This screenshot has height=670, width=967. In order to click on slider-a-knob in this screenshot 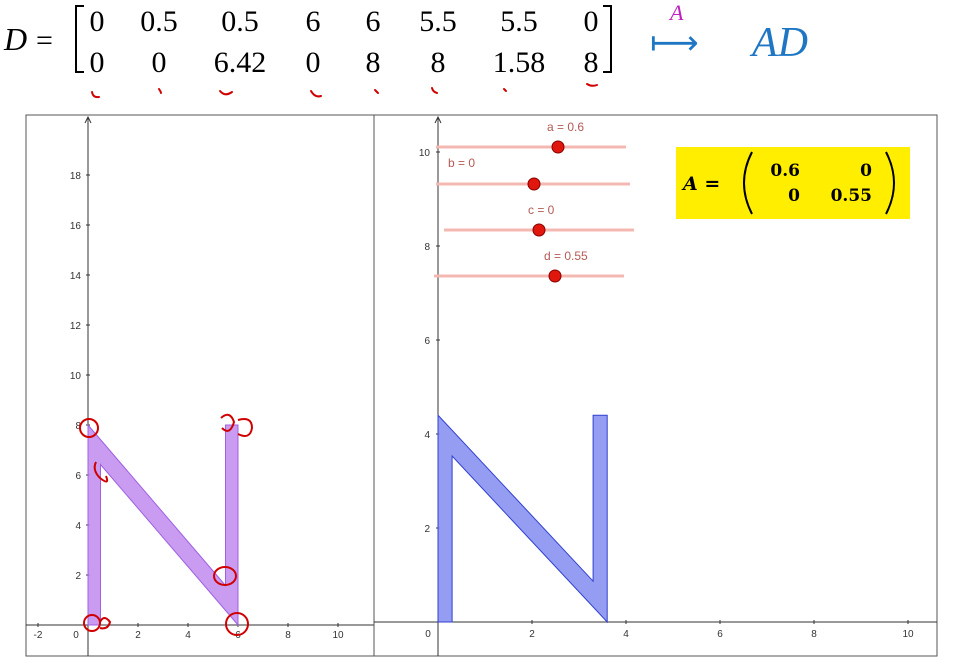, I will do `click(558, 147)`.